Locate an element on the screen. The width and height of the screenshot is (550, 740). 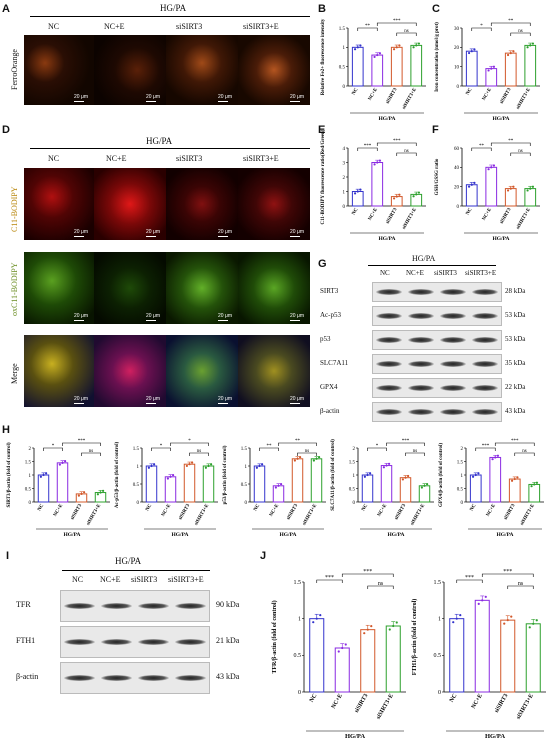
hg-pa-line-g is located at coordinates (432, 265).